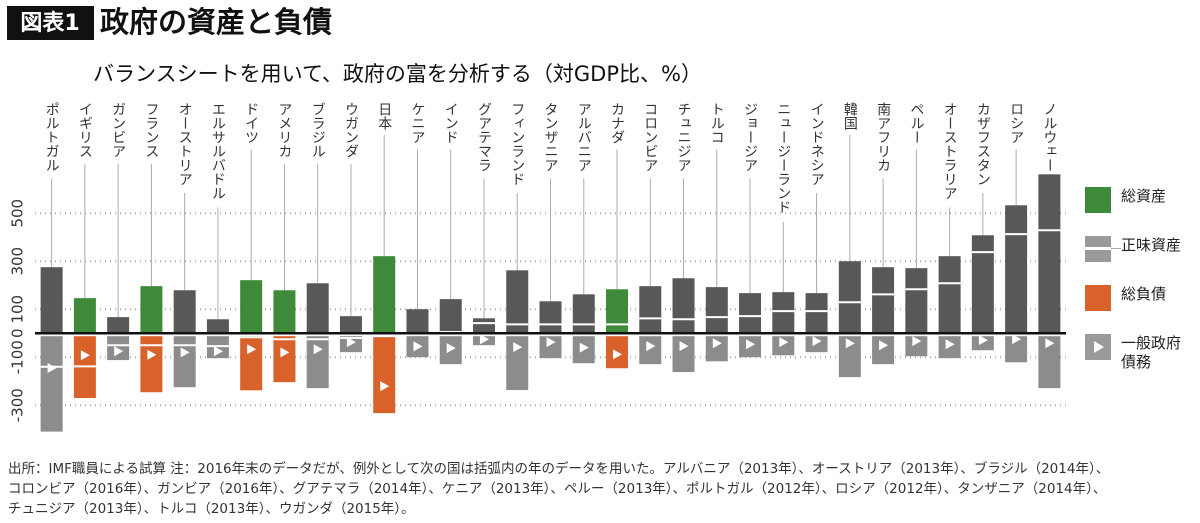 The width and height of the screenshot is (1200, 523). I want to click on x-tick-label: タンザニア, so click(551, 137).